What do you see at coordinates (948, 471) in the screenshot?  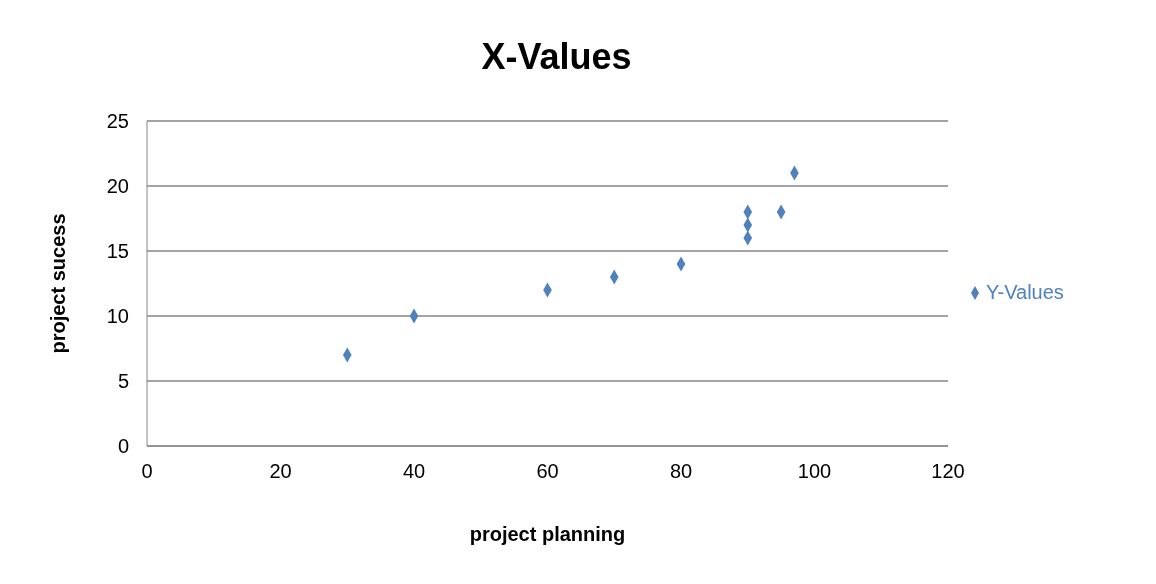 I see `x-tick-label: 120` at bounding box center [948, 471].